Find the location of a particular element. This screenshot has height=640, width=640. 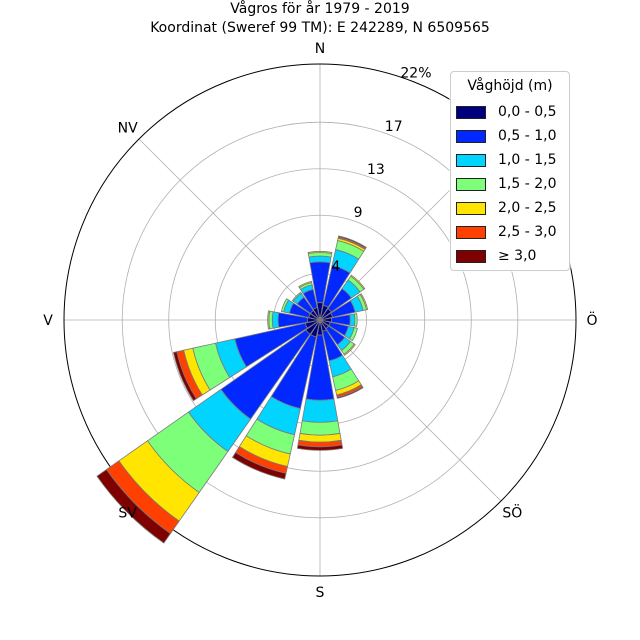

radial-tick-label: 22% is located at coordinates (415, 73).